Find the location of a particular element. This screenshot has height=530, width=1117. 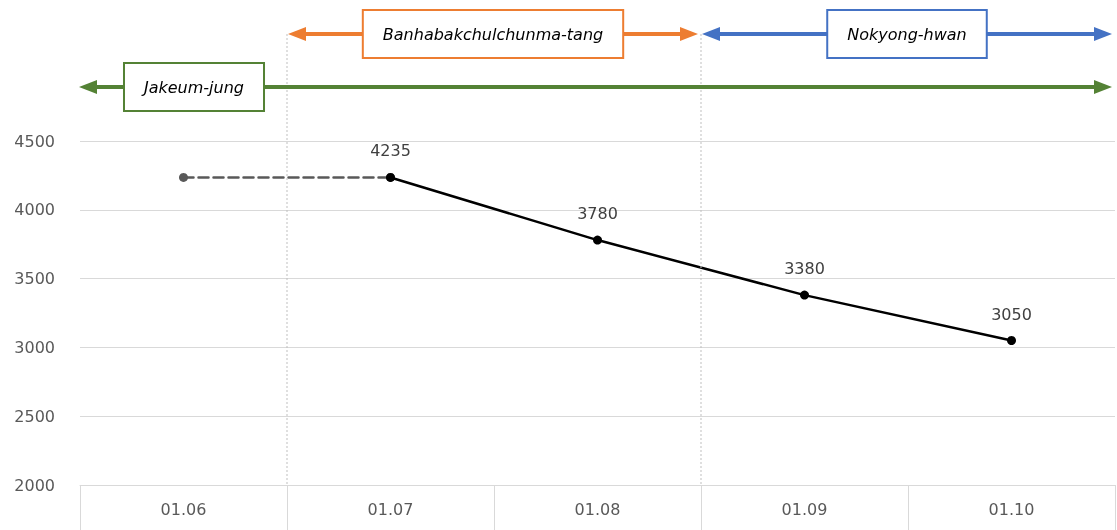

text: Banhabakchulchunma-tang is located at coordinates (493, 34).